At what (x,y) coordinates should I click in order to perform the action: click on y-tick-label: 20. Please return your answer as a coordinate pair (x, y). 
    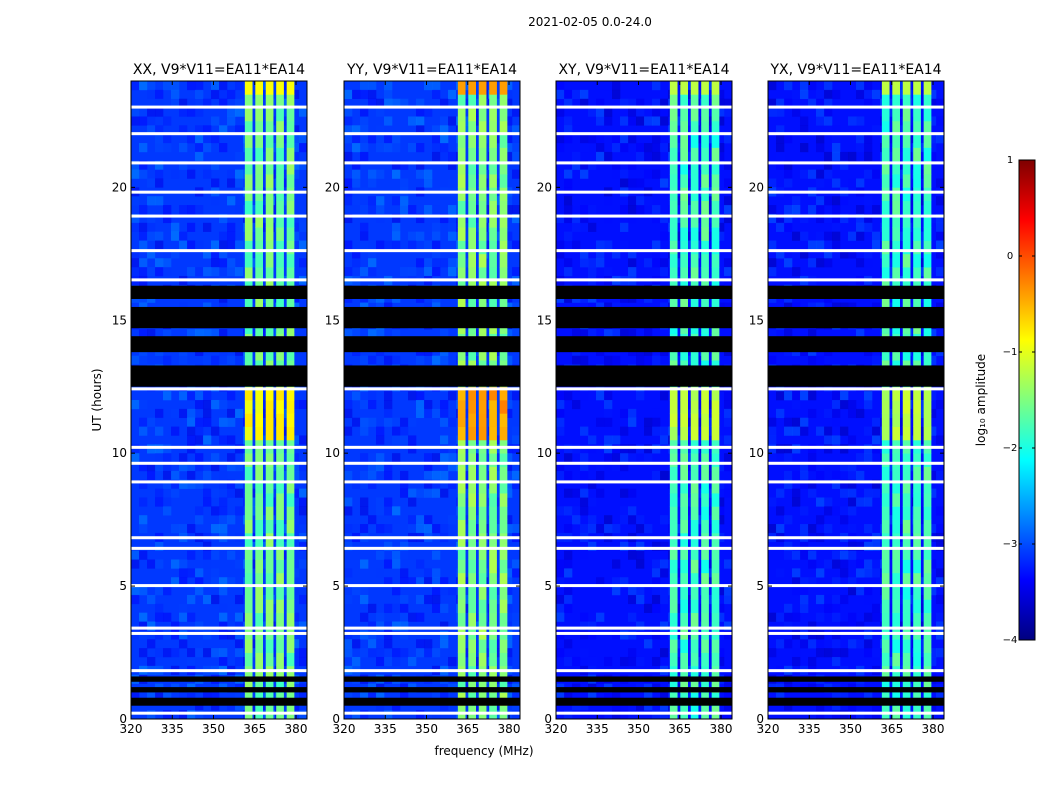
    Looking at the image, I should click on (119, 187).